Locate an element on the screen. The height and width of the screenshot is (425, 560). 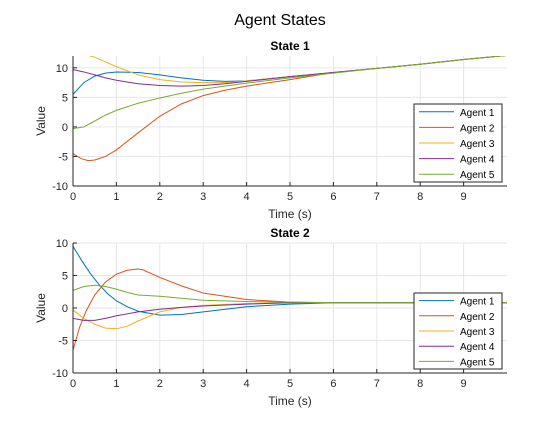
figure-title: Agent States is located at coordinates (280, 20).